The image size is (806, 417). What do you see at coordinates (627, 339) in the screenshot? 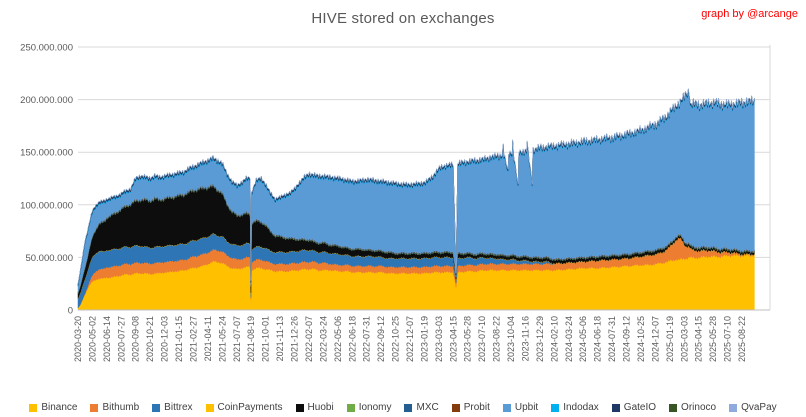
I see `x-tick-label: 2024-09-12` at bounding box center [627, 339].